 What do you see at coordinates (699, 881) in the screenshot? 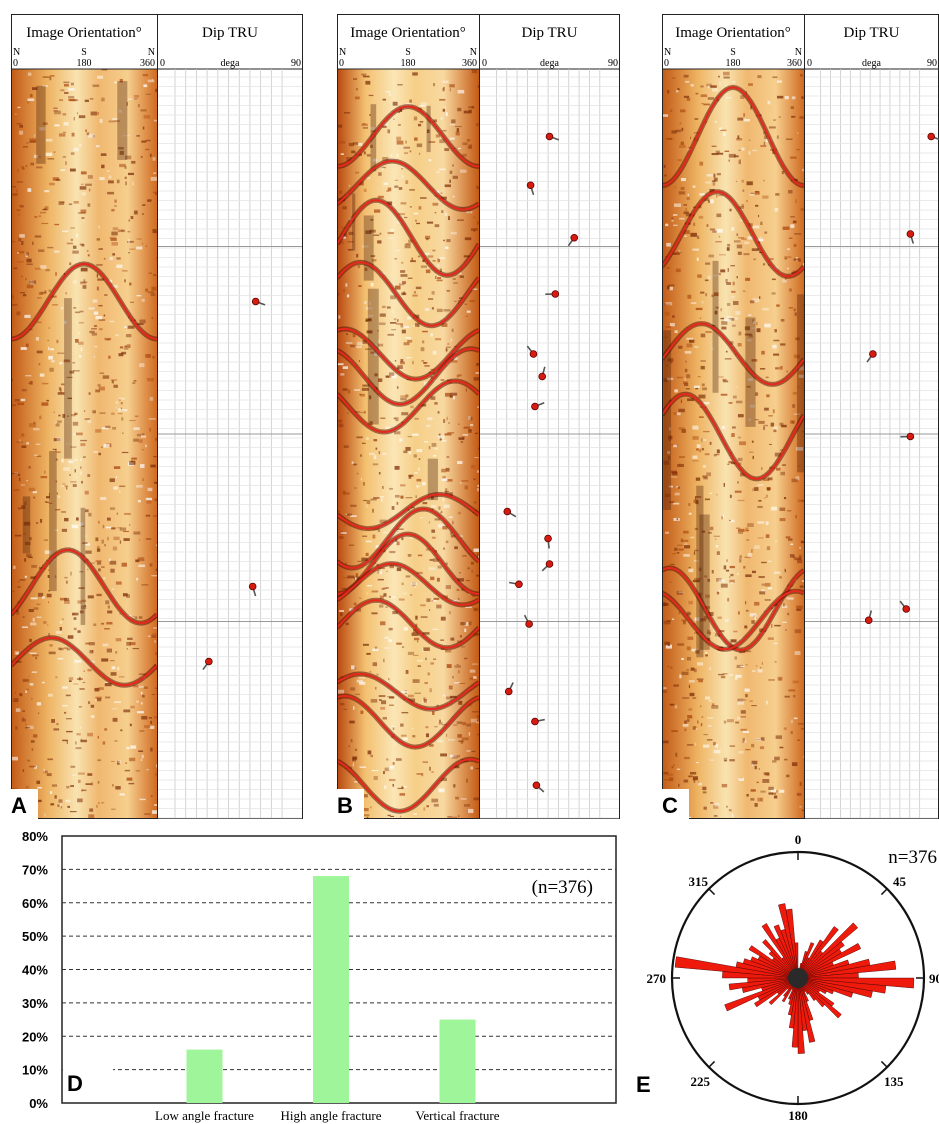
I see `rose-direction-label: 315` at bounding box center [699, 881].